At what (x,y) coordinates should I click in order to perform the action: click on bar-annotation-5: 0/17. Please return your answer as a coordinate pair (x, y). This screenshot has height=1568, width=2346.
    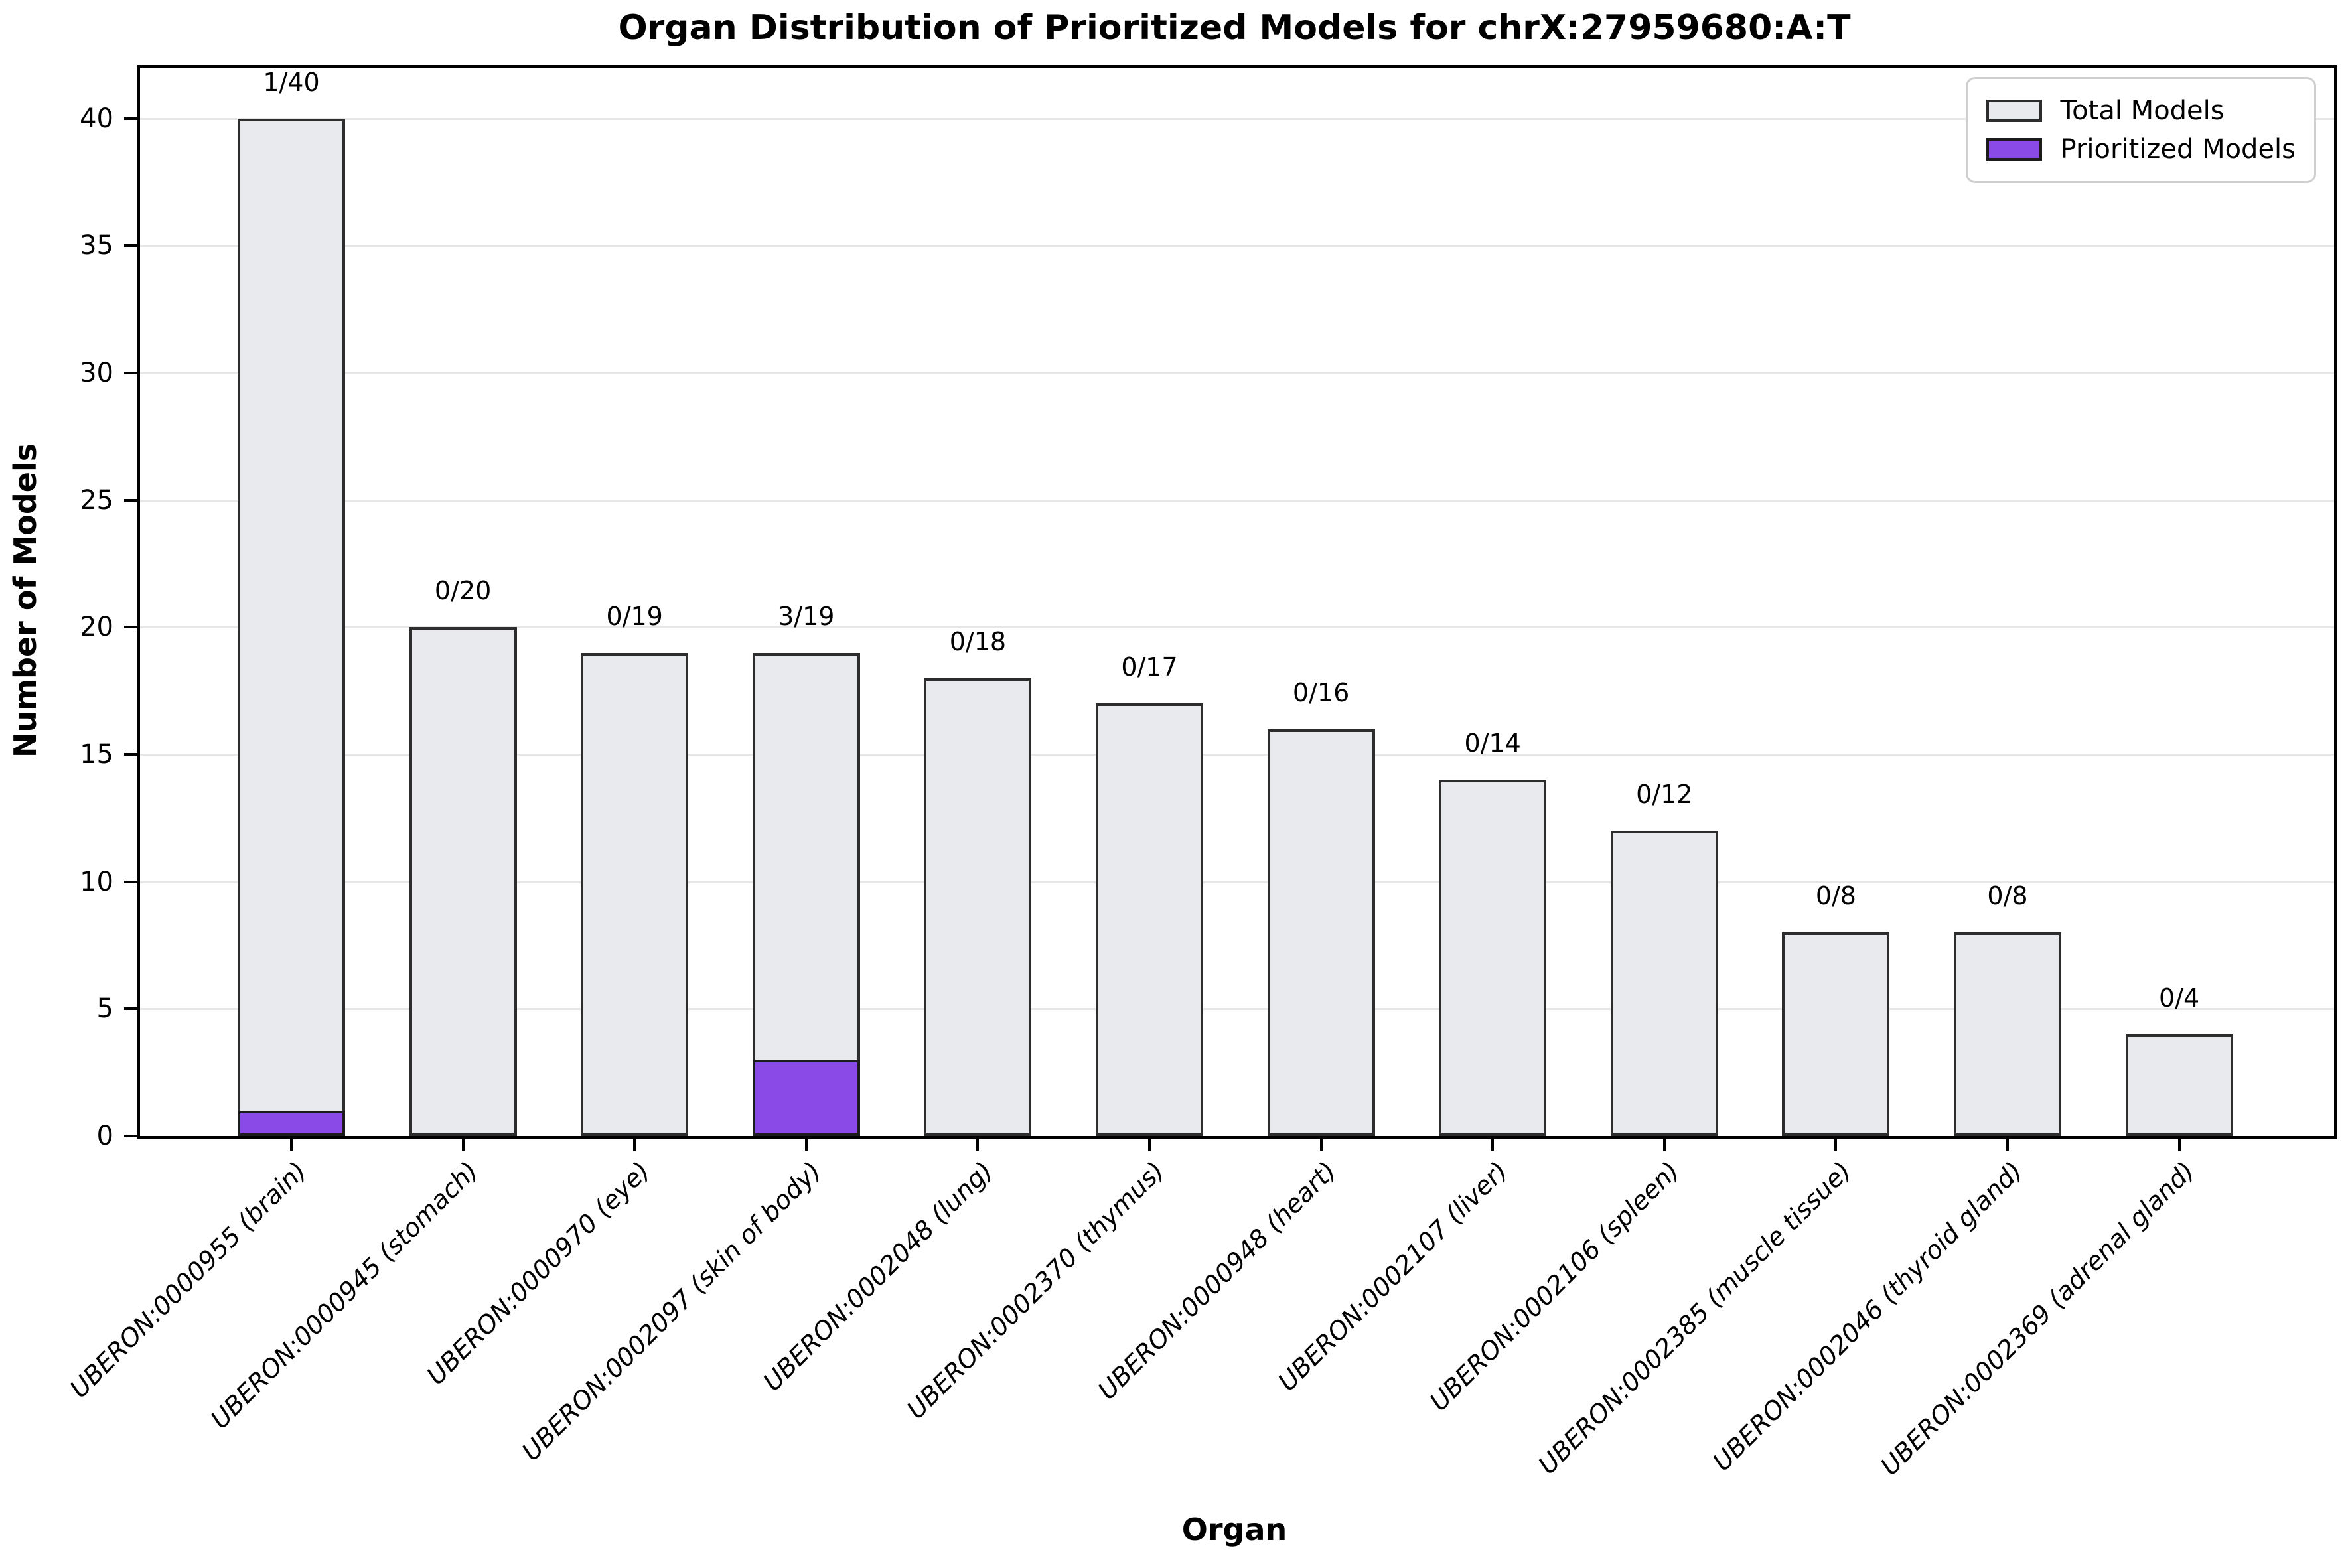
    Looking at the image, I should click on (1149, 667).